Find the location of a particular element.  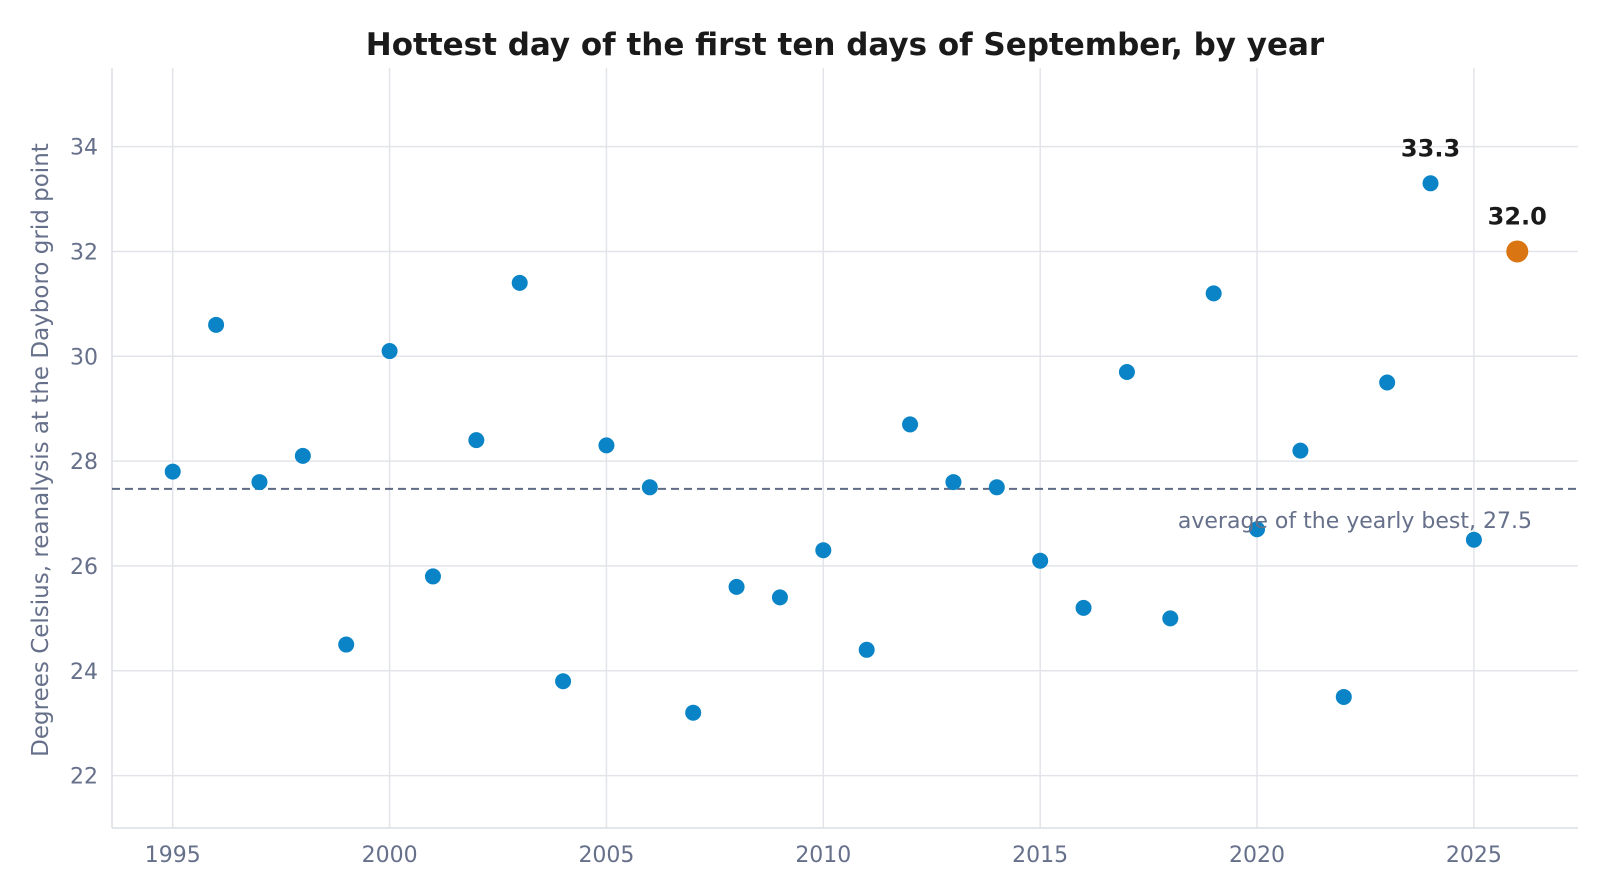

x-tick-label: 2020 is located at coordinates (1257, 855).